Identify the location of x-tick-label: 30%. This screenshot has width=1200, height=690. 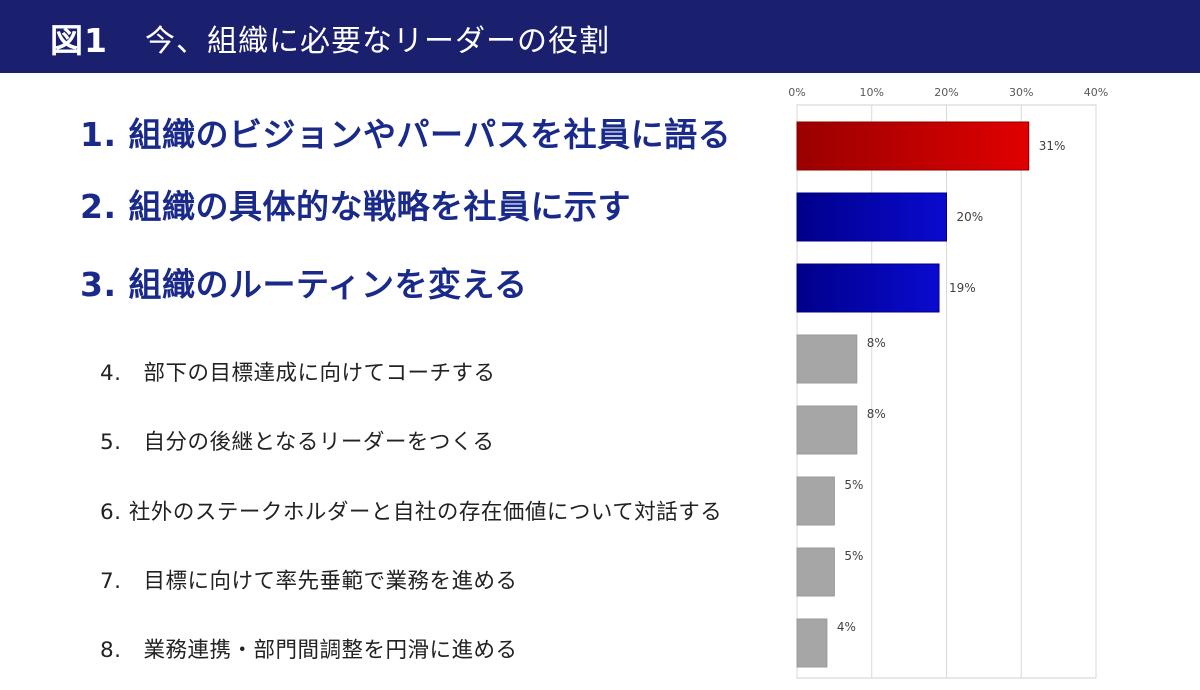
(1021, 92).